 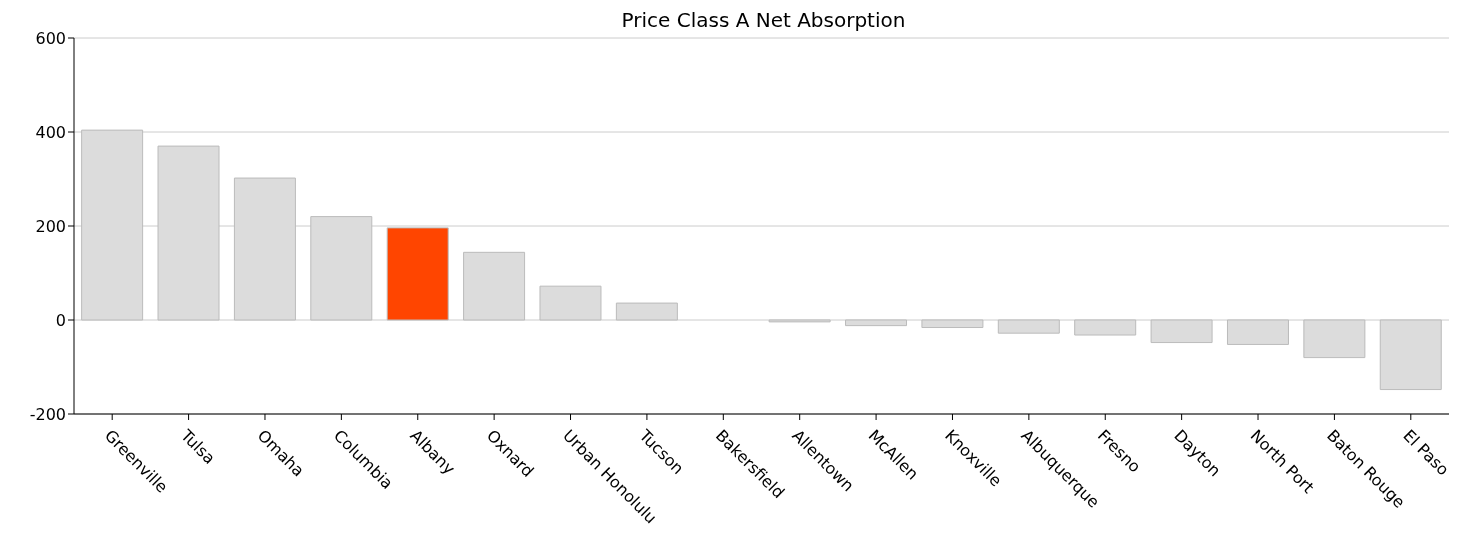 I want to click on y-tick-label: -200, so click(x=47, y=414).